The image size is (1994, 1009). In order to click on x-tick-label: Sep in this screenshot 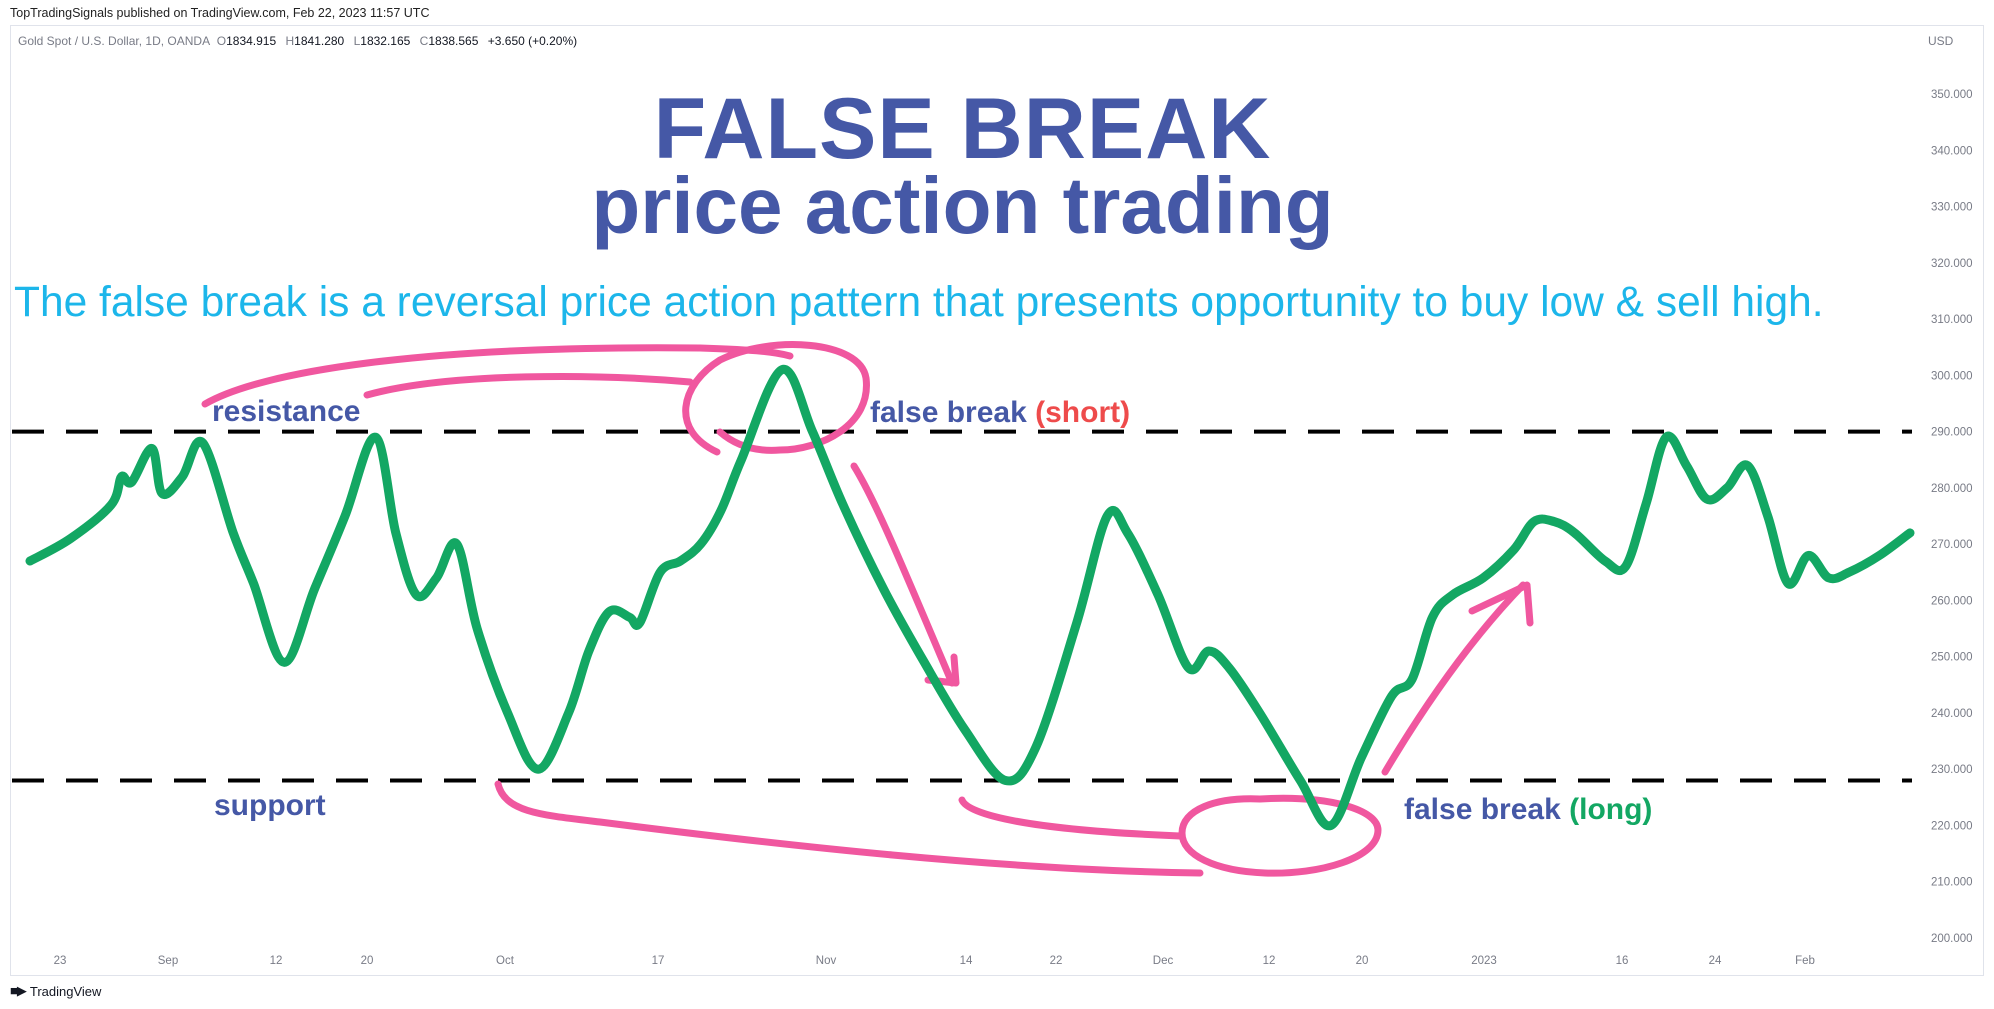, I will do `click(168, 961)`.